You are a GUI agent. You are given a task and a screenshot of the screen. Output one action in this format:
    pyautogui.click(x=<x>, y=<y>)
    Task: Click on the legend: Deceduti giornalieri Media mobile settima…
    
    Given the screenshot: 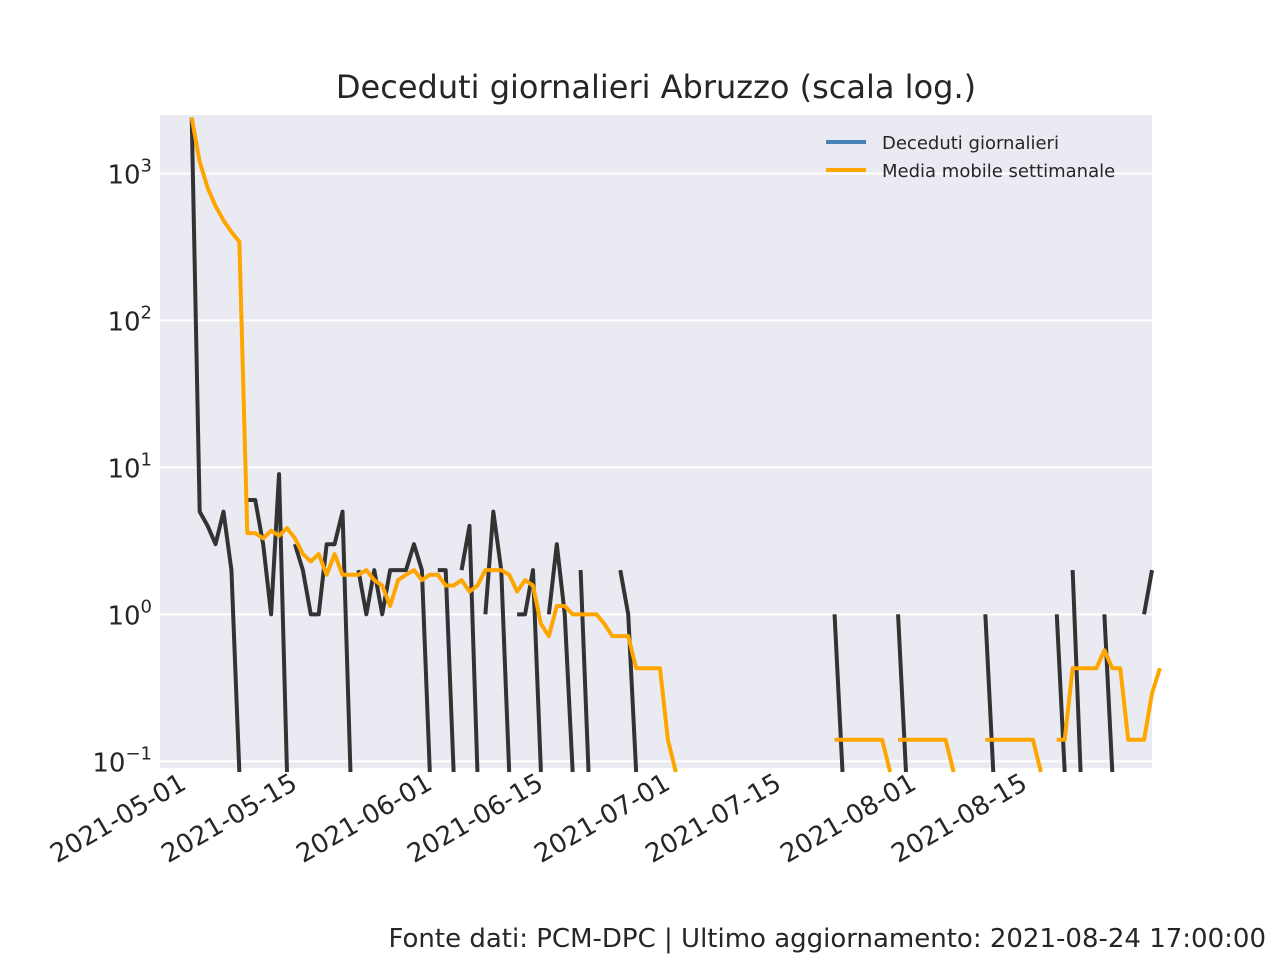 What is the action you would take?
    pyautogui.click(x=970, y=157)
    